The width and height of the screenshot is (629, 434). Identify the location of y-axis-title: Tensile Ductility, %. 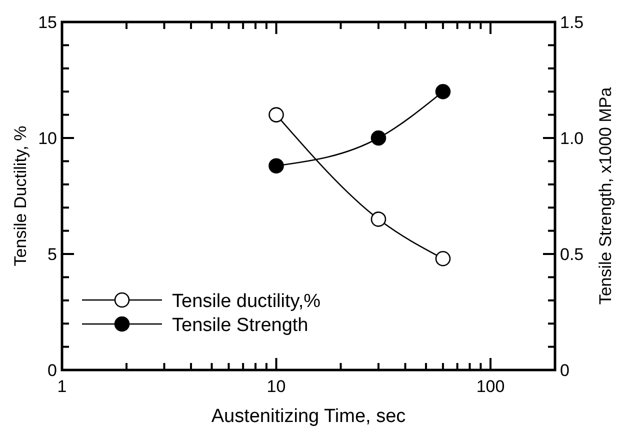
(20, 196).